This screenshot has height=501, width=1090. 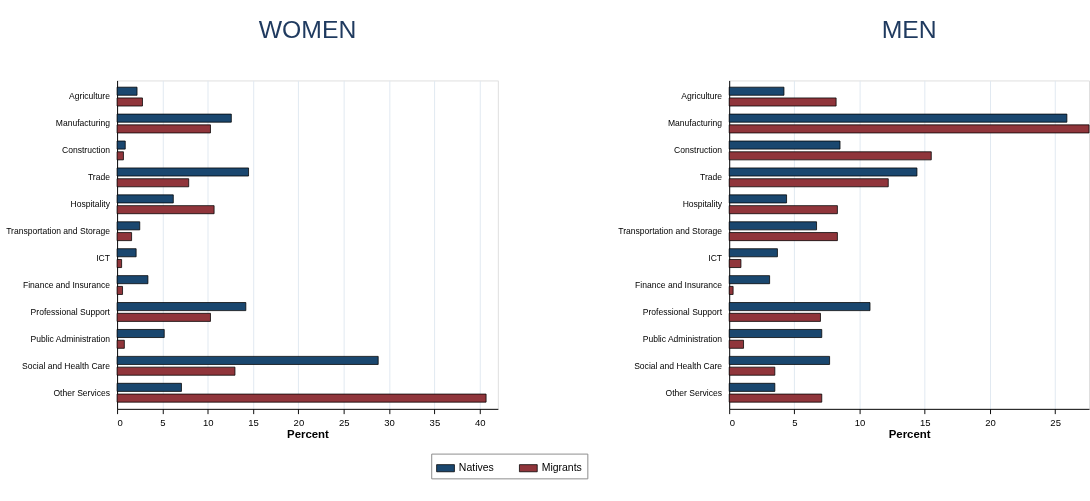 I want to click on x-tick-label: 40, so click(x=480, y=422).